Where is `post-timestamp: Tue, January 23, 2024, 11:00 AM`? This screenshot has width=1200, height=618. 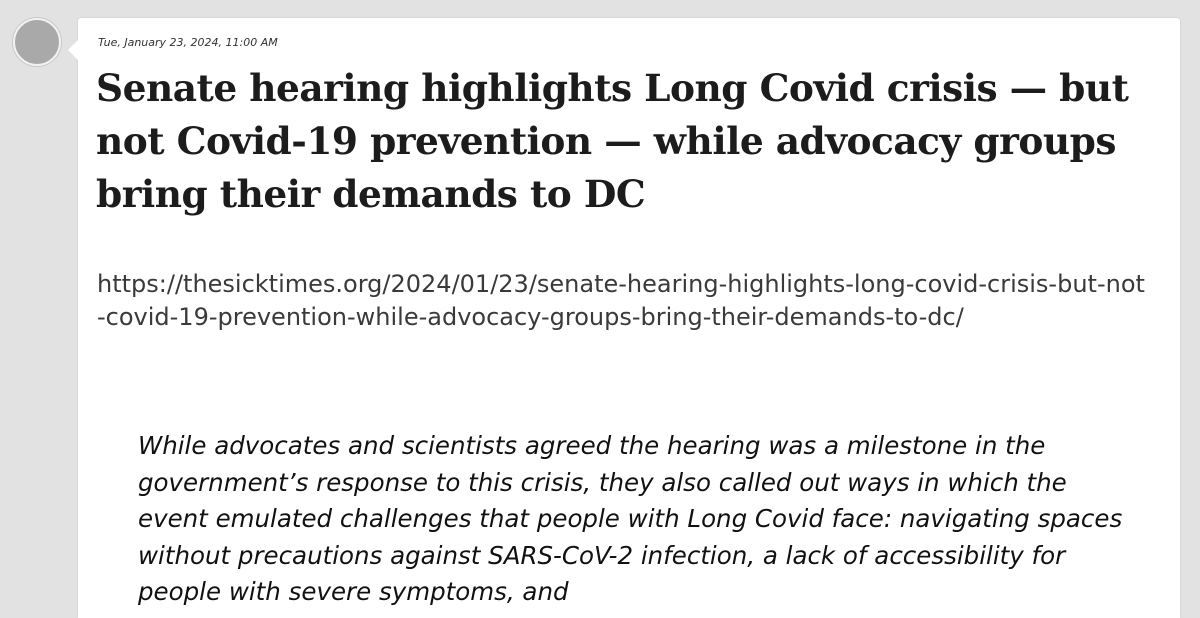
post-timestamp: Tue, January 23, 2024, 11:00 AM is located at coordinates (188, 42).